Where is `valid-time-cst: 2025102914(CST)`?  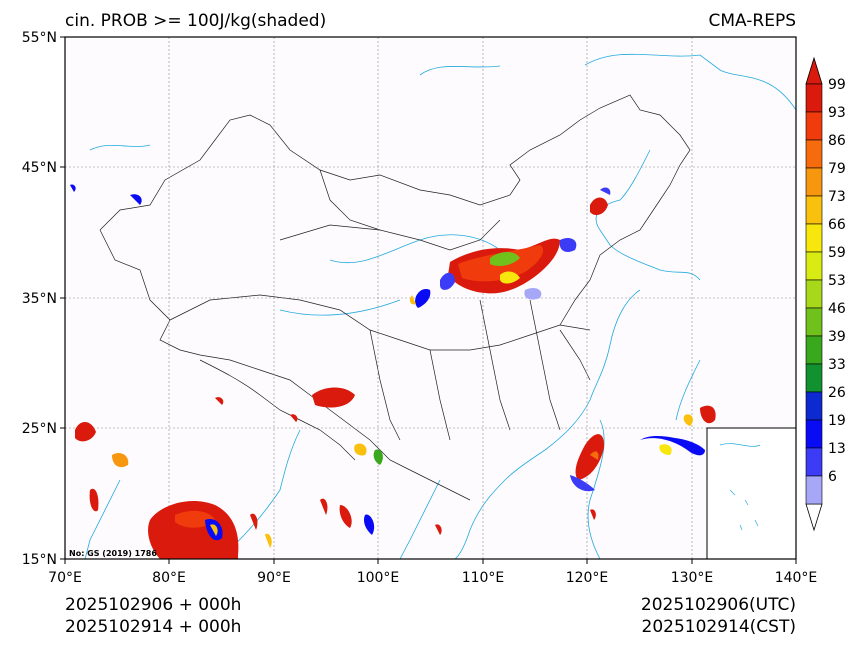 valid-time-cst: 2025102914(CST) is located at coordinates (719, 627).